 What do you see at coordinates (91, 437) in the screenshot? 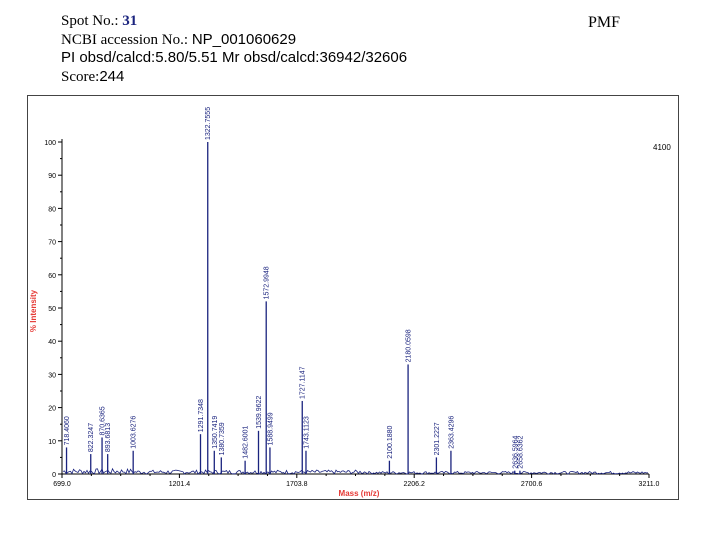
I see `peak-label-822.3247: 822.3247` at bounding box center [91, 437].